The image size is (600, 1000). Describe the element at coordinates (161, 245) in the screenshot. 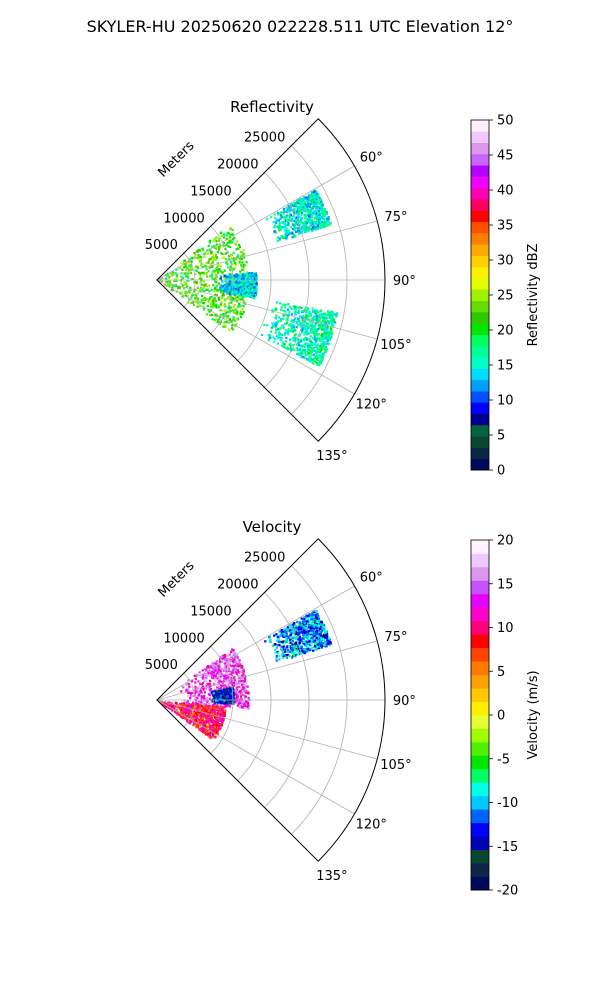

I see `range-tick-label: 5000` at that location.